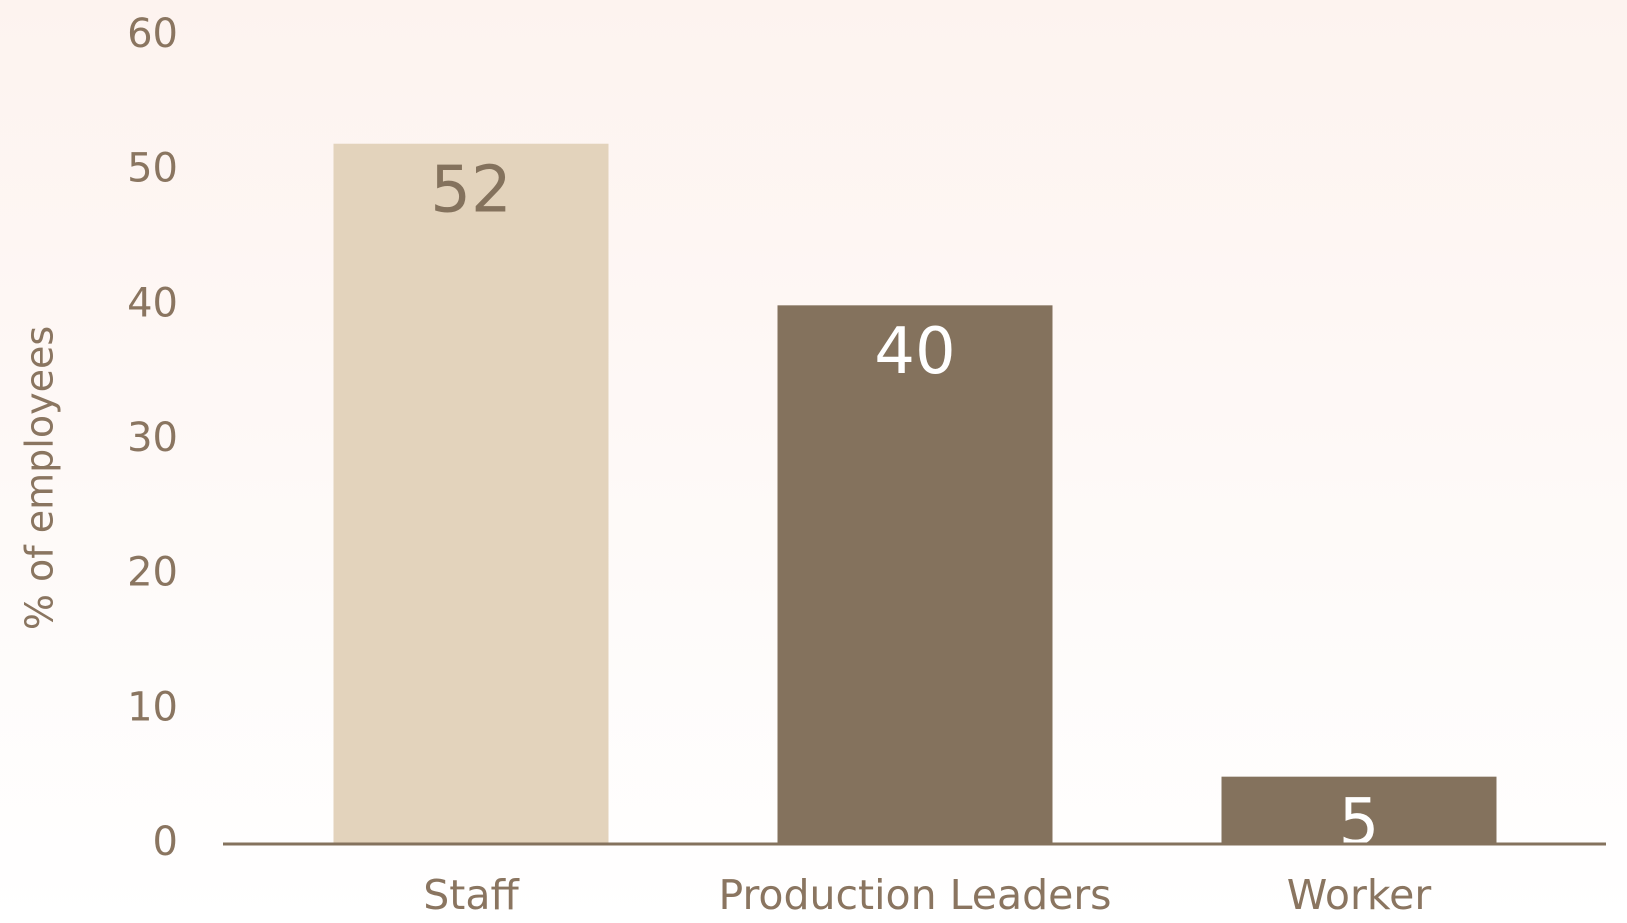 This screenshot has height=923, width=1627. What do you see at coordinates (152, 438) in the screenshot?
I see `y-tick-label: 30` at bounding box center [152, 438].